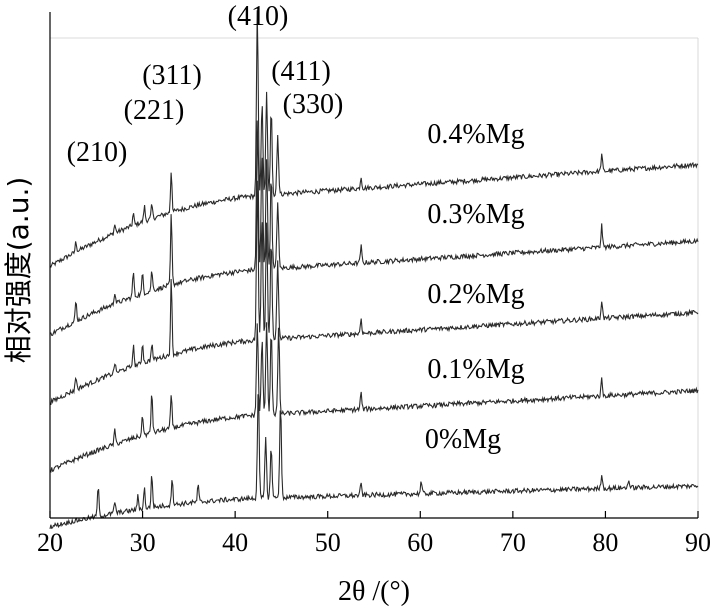 Image resolution: width=717 pixels, height=612 pixels. What do you see at coordinates (97, 152) in the screenshot?
I see `peak-label: (210)` at bounding box center [97, 152].